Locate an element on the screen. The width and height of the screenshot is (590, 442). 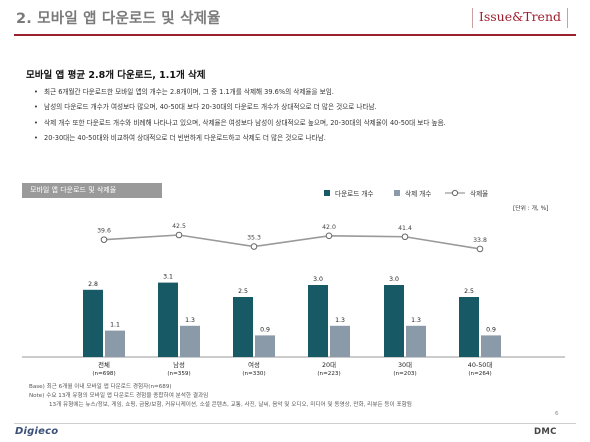
x-tick-note: (n=330) is located at coordinates (253, 374).